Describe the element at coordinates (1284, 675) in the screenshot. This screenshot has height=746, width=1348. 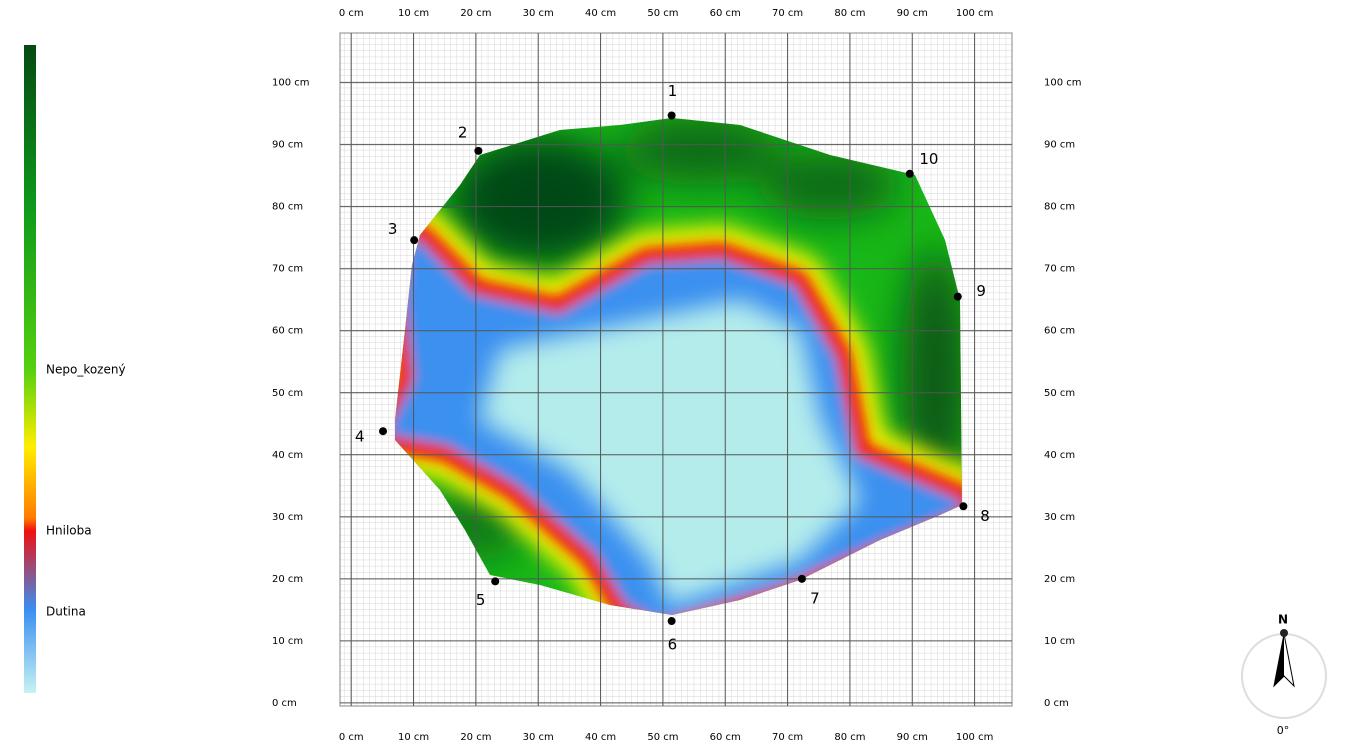
I see `compass: N 0°` at that location.